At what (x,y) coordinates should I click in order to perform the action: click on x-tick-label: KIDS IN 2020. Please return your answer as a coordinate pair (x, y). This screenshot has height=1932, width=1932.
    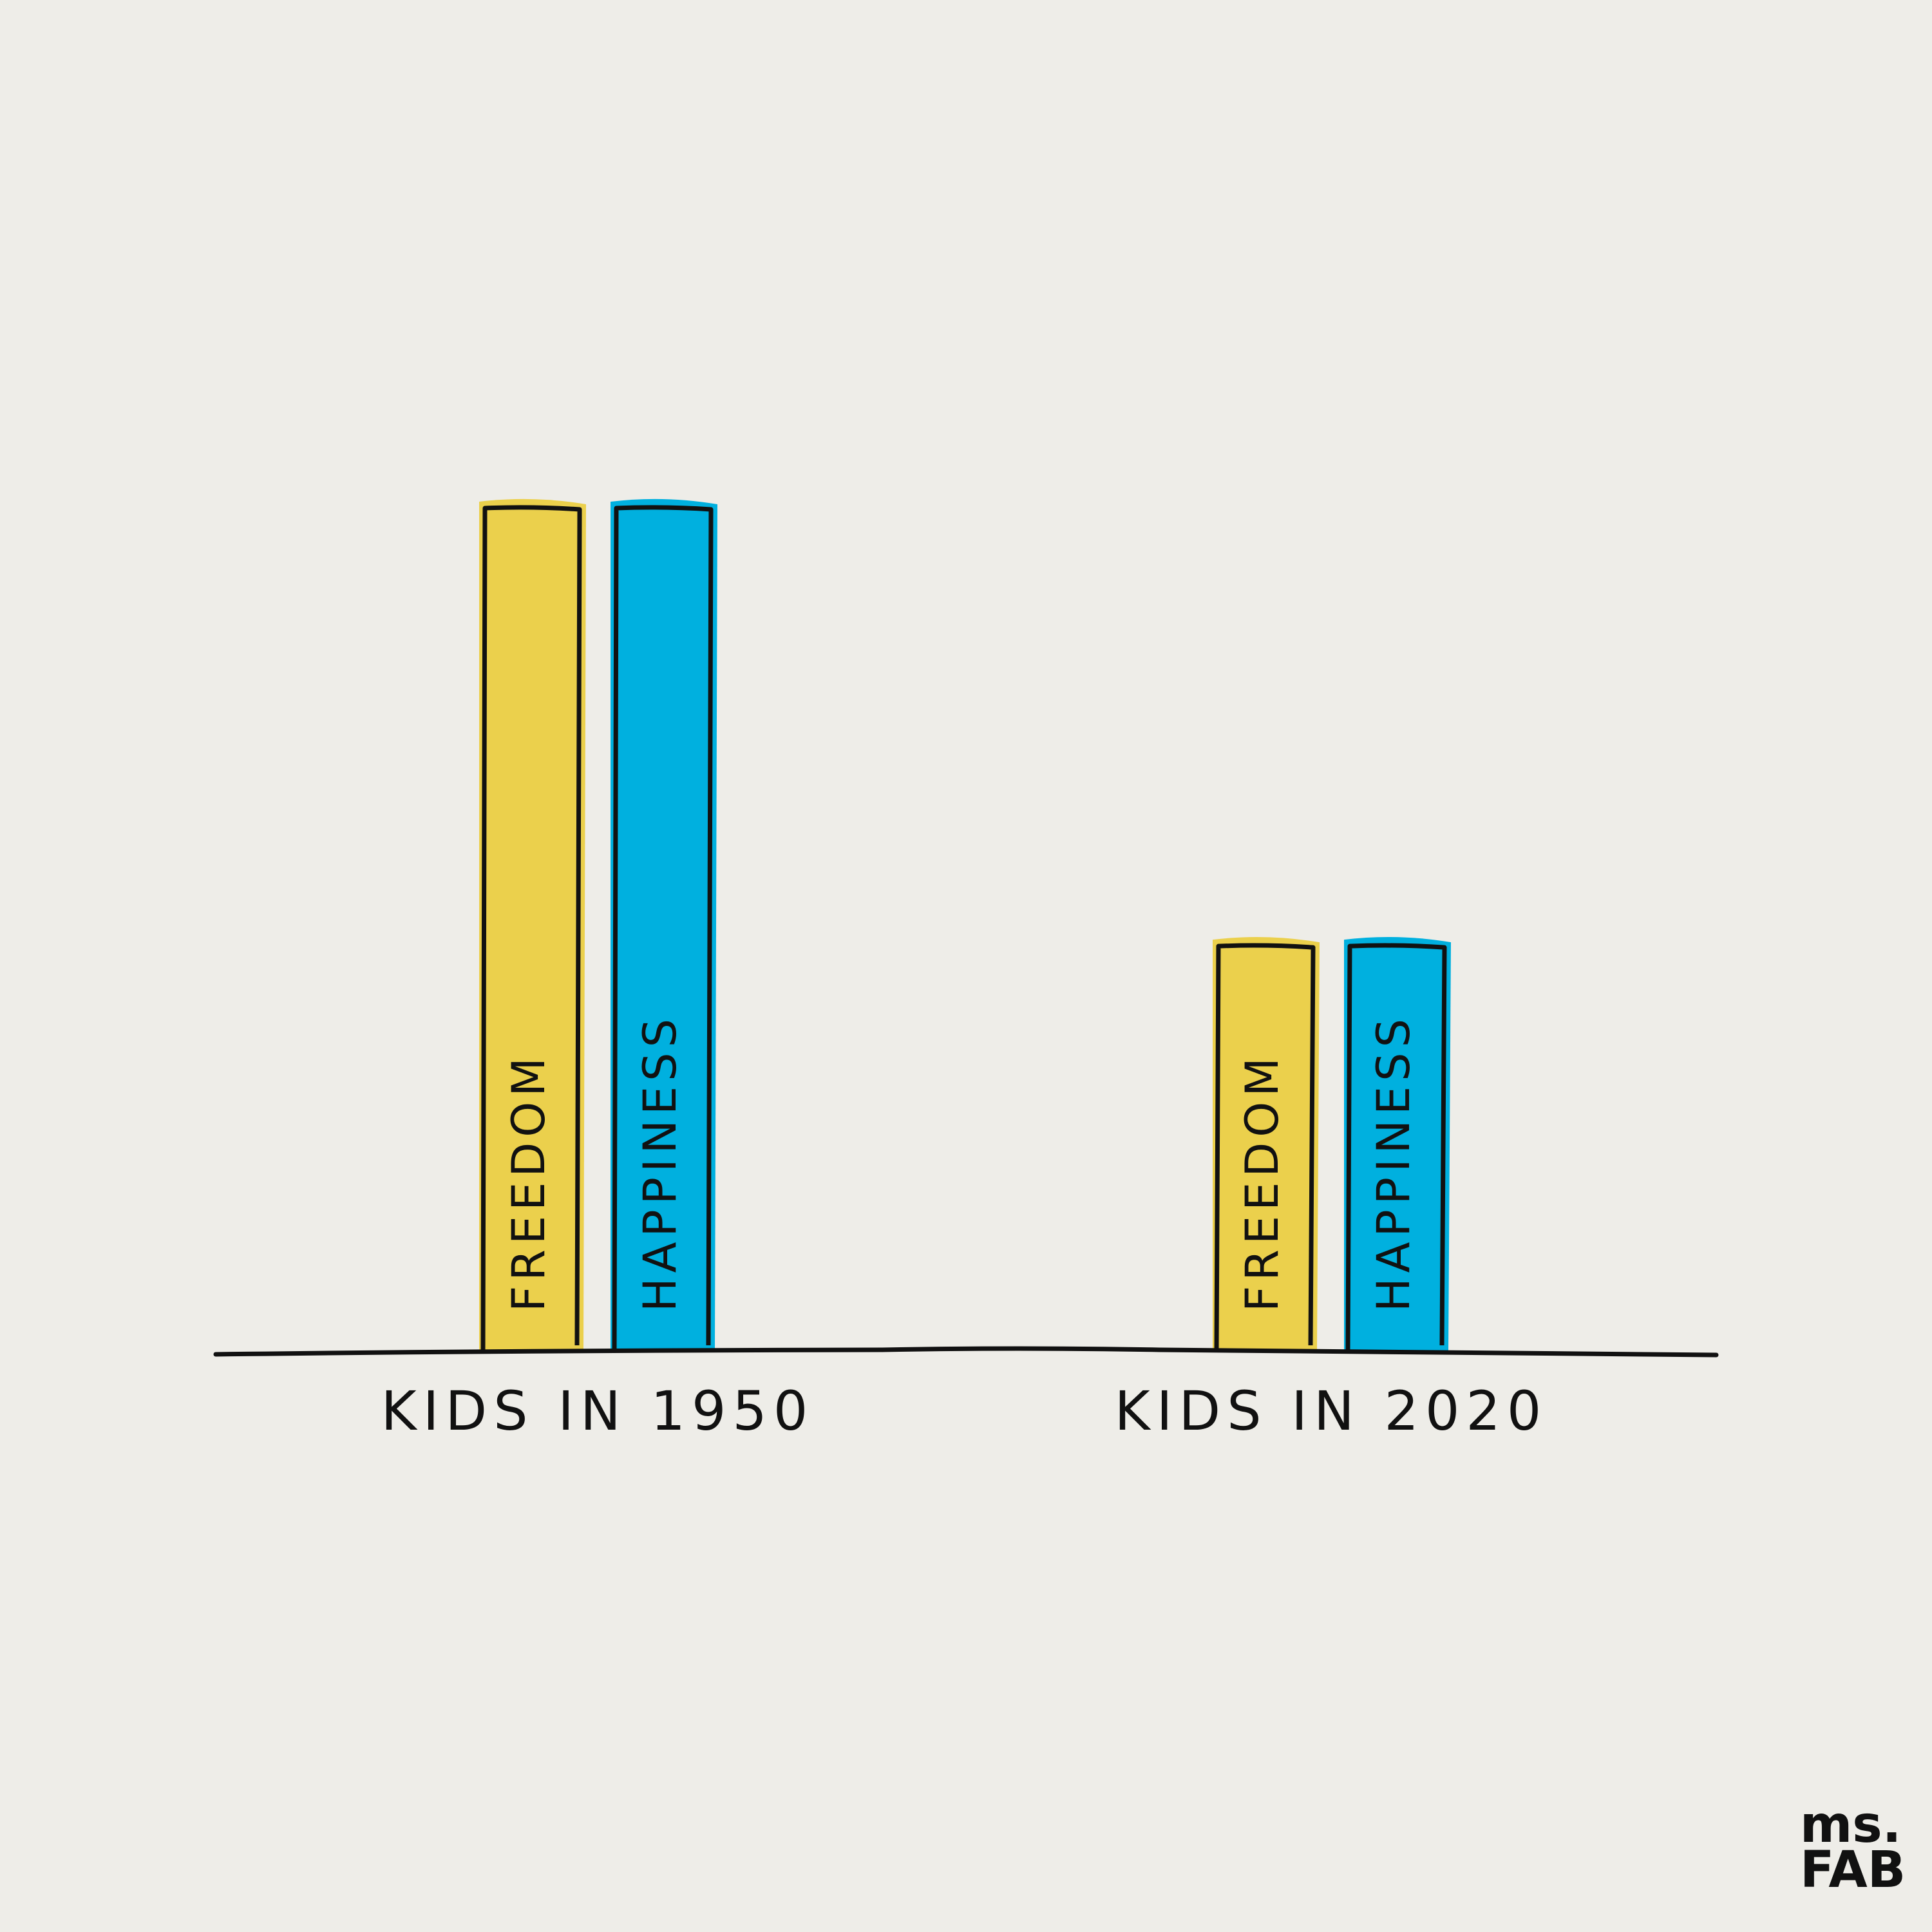
    Looking at the image, I should click on (1331, 1411).